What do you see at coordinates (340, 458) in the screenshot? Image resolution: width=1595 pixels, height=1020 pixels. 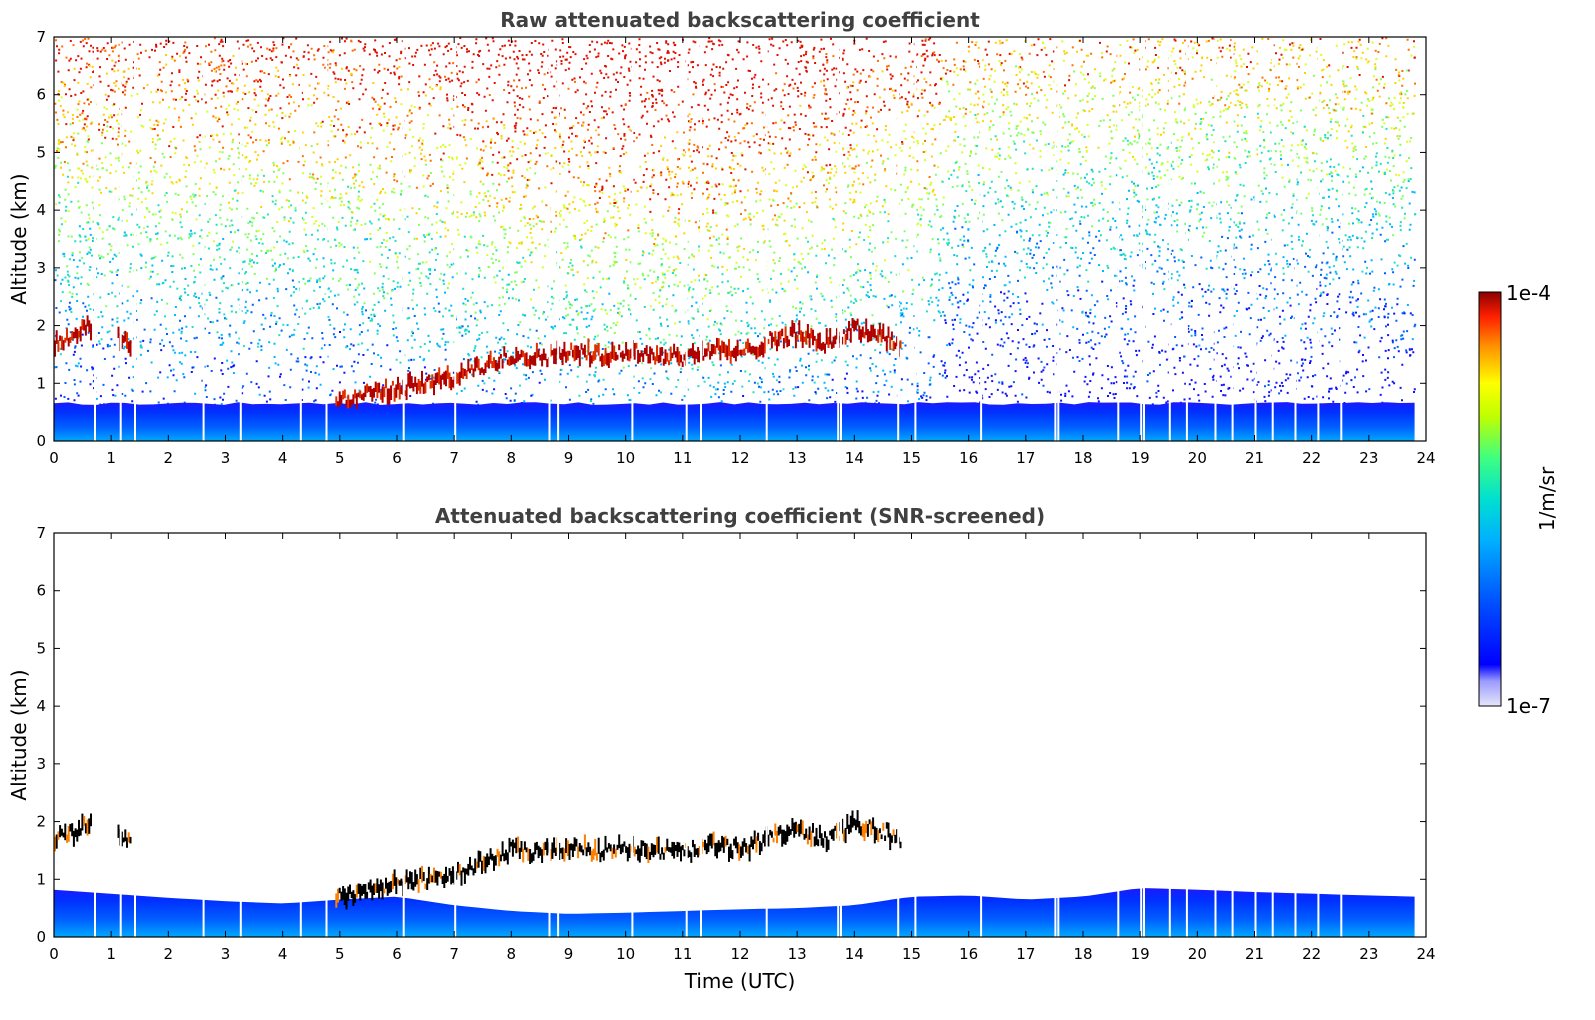 I see `x-tick-label: 5` at bounding box center [340, 458].